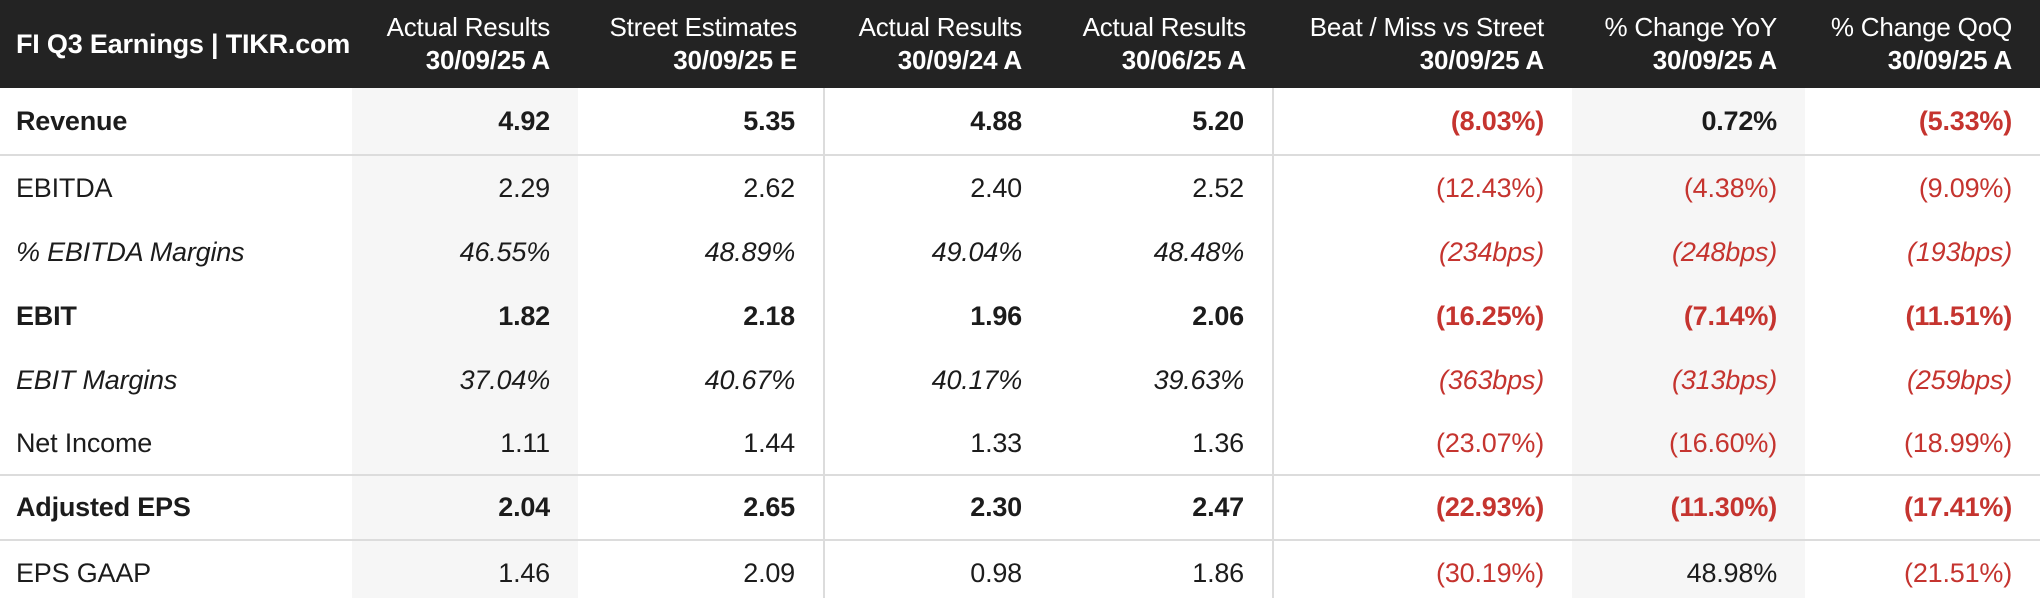  Describe the element at coordinates (465, 443) in the screenshot. I see `table-cell: 1.11` at that location.